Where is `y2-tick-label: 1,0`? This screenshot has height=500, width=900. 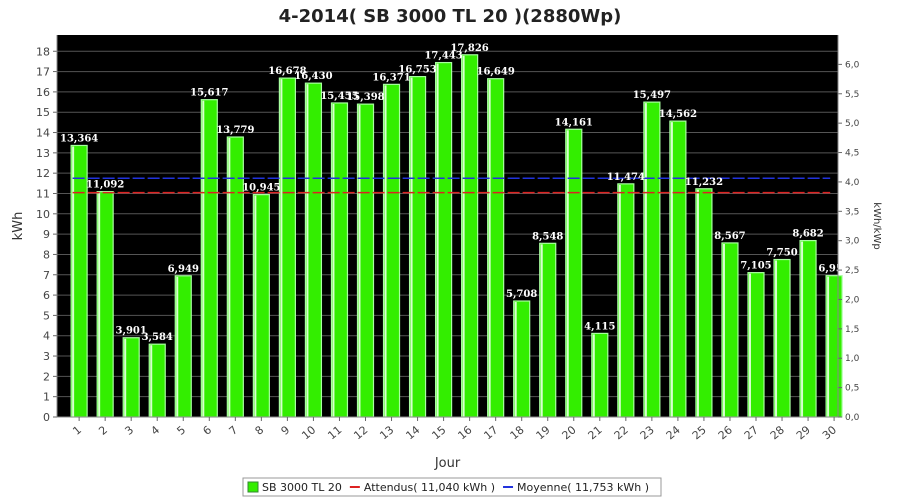
y2-tick-label: 1,0 is located at coordinates (852, 359).